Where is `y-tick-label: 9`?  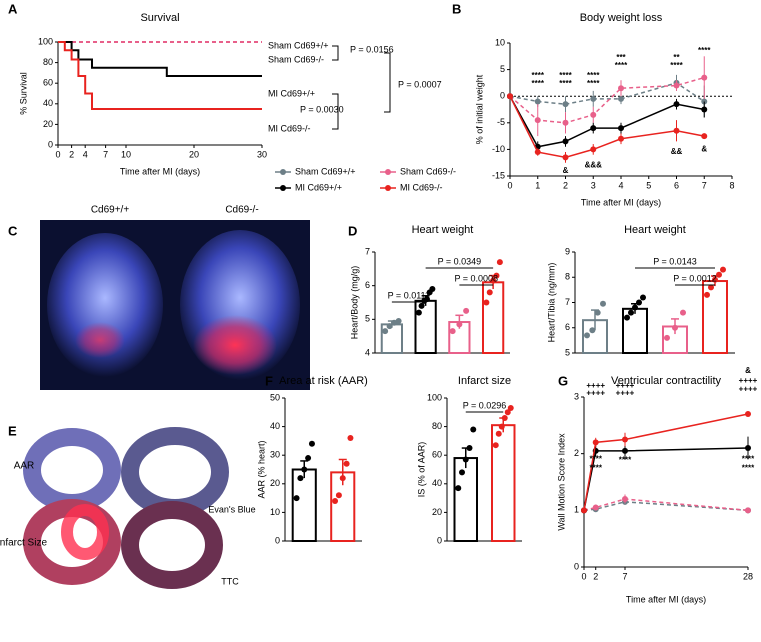
y-tick-label: 9 is located at coordinates (567, 251).